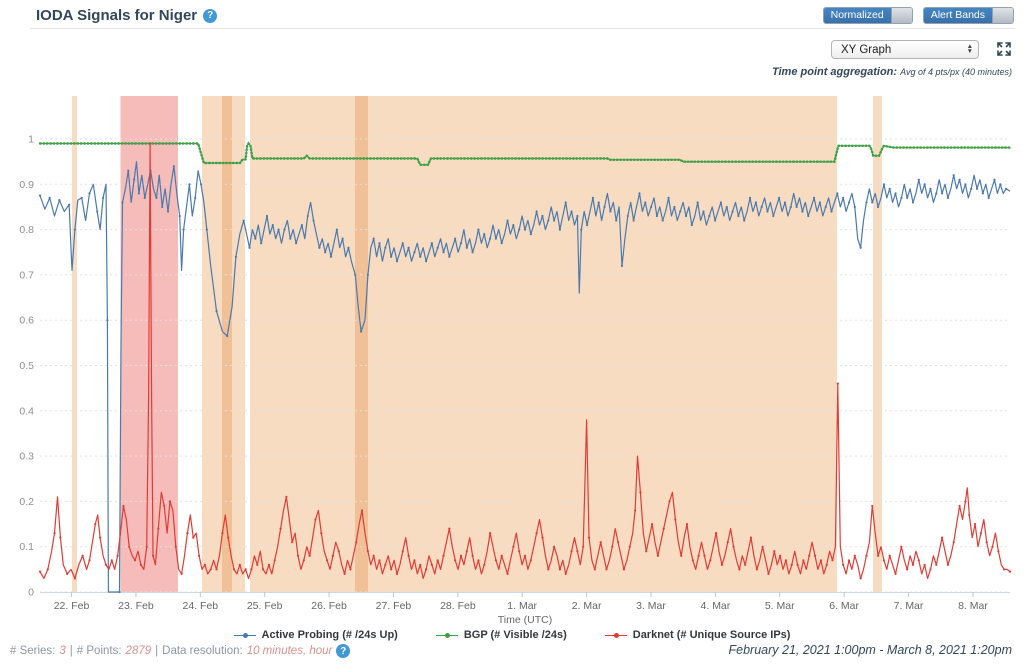 This screenshot has width=1024, height=668. Describe the element at coordinates (697, 635) in the screenshot. I see `legend-item-darknet: Darknet (# Unique Source IPs)` at that location.